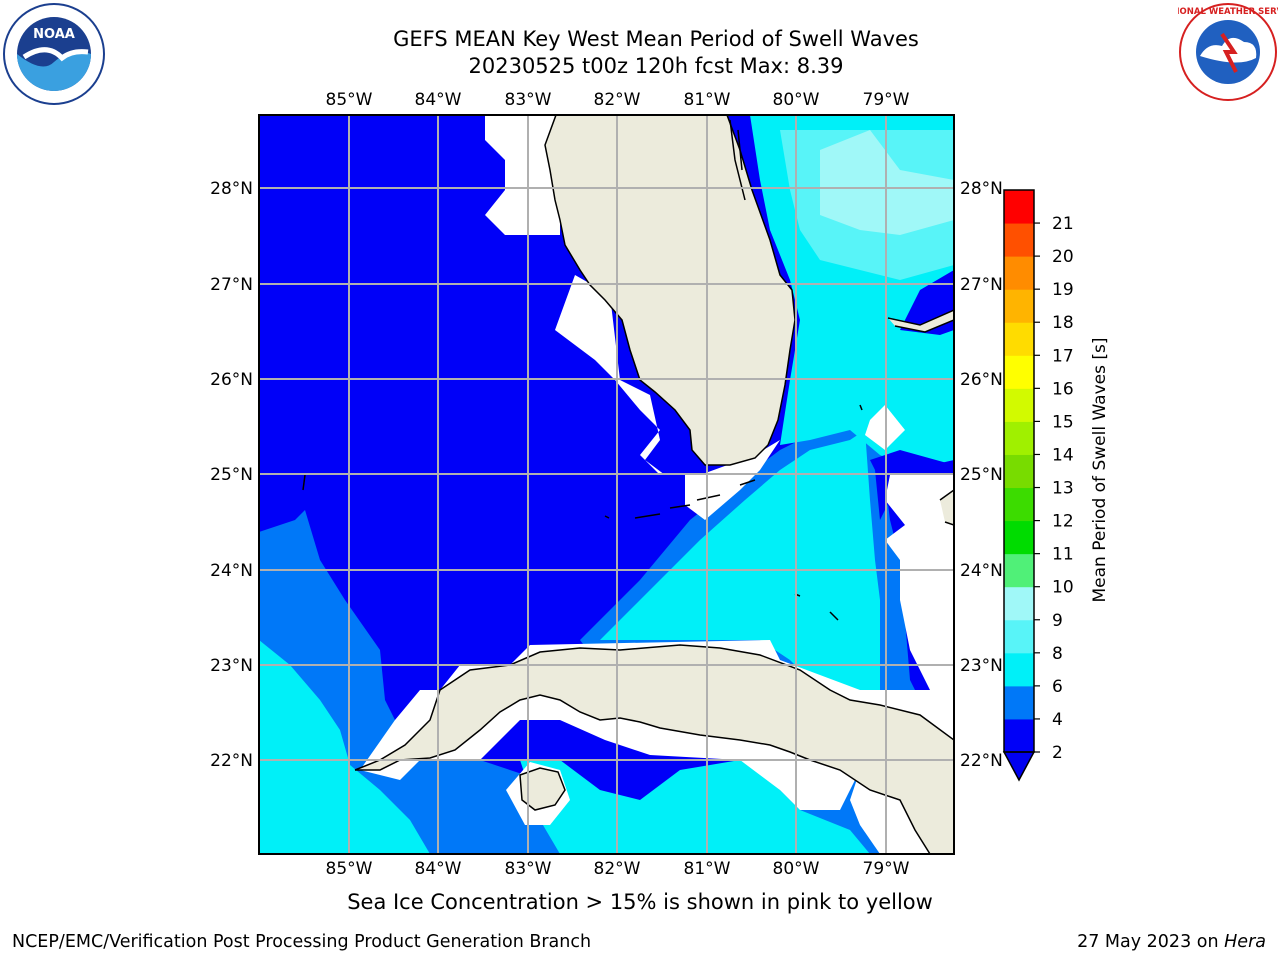 This screenshot has height=960, width=1280. I want to click on nws-logo-text: NATIONAL WEATHER SERVICE, so click(1228, 12).